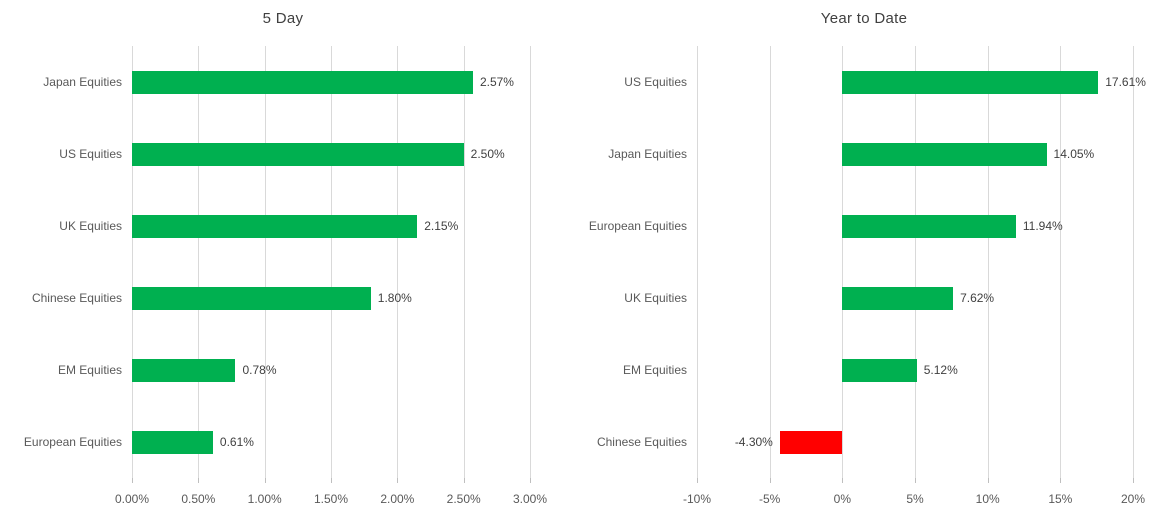 This screenshot has width=1162, height=527. Describe the element at coordinates (236, 442) in the screenshot. I see `value-label: 0.61%` at that location.